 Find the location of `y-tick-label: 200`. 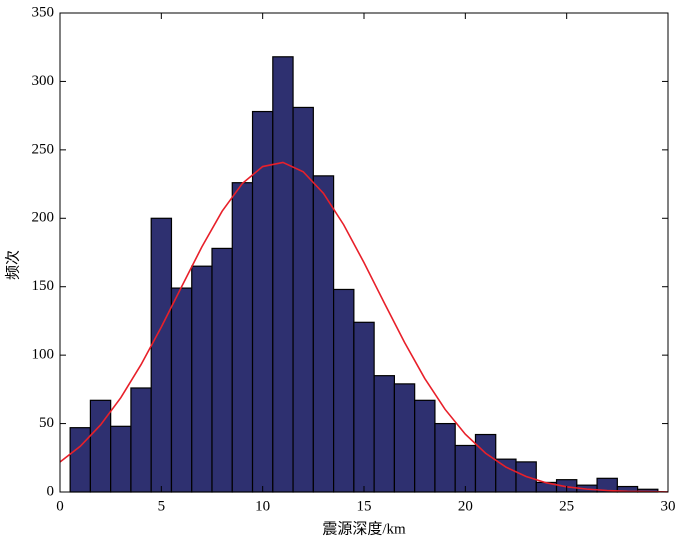

y-tick-label: 200 is located at coordinates (43, 218).